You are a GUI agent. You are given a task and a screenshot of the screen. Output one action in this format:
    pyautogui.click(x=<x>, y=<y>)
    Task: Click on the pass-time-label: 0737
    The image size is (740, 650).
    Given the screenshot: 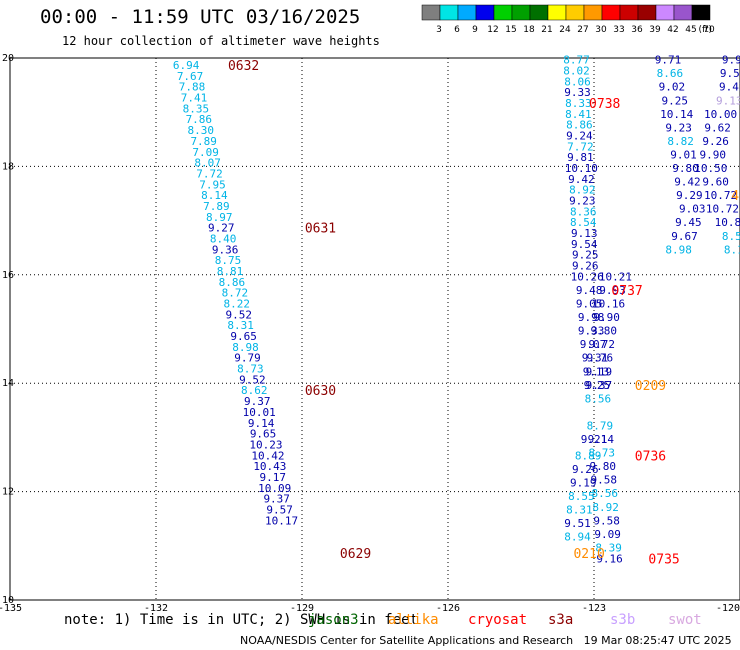 What is the action you would take?
    pyautogui.click(x=626, y=291)
    